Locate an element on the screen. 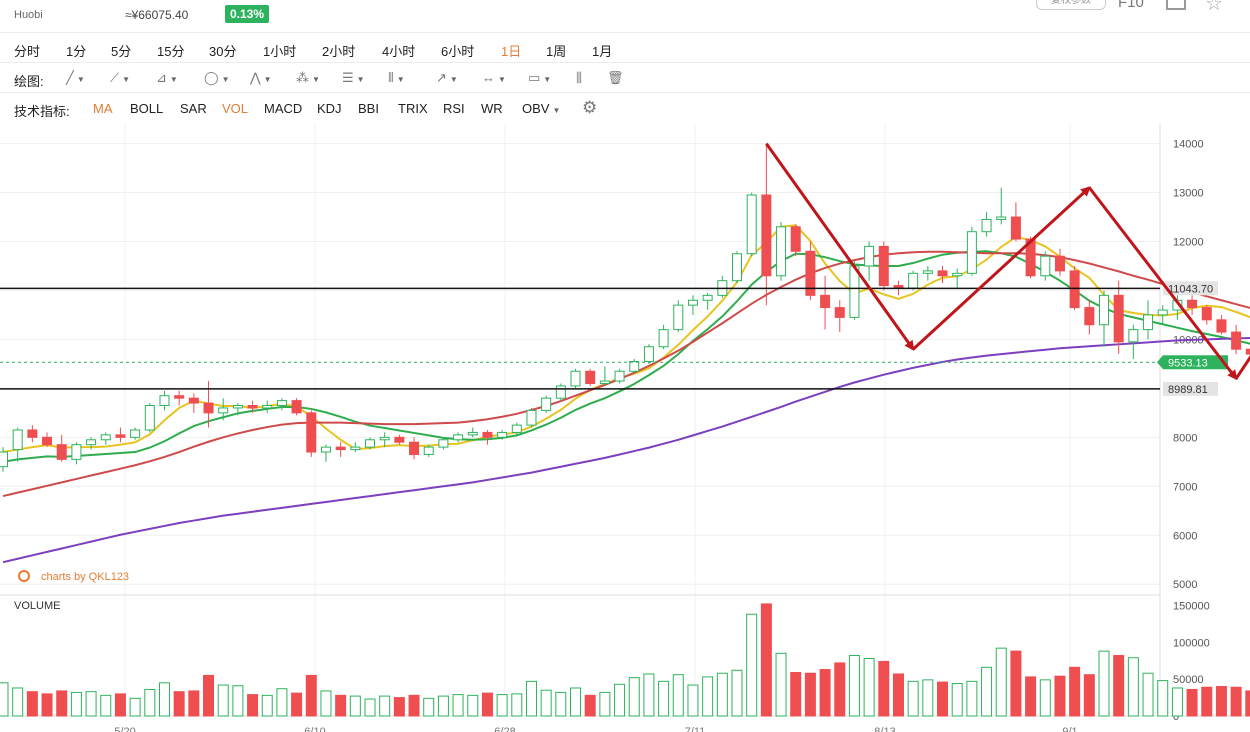 This screenshot has height=732, width=1250. drawing-label: 绘图: is located at coordinates (29, 81).